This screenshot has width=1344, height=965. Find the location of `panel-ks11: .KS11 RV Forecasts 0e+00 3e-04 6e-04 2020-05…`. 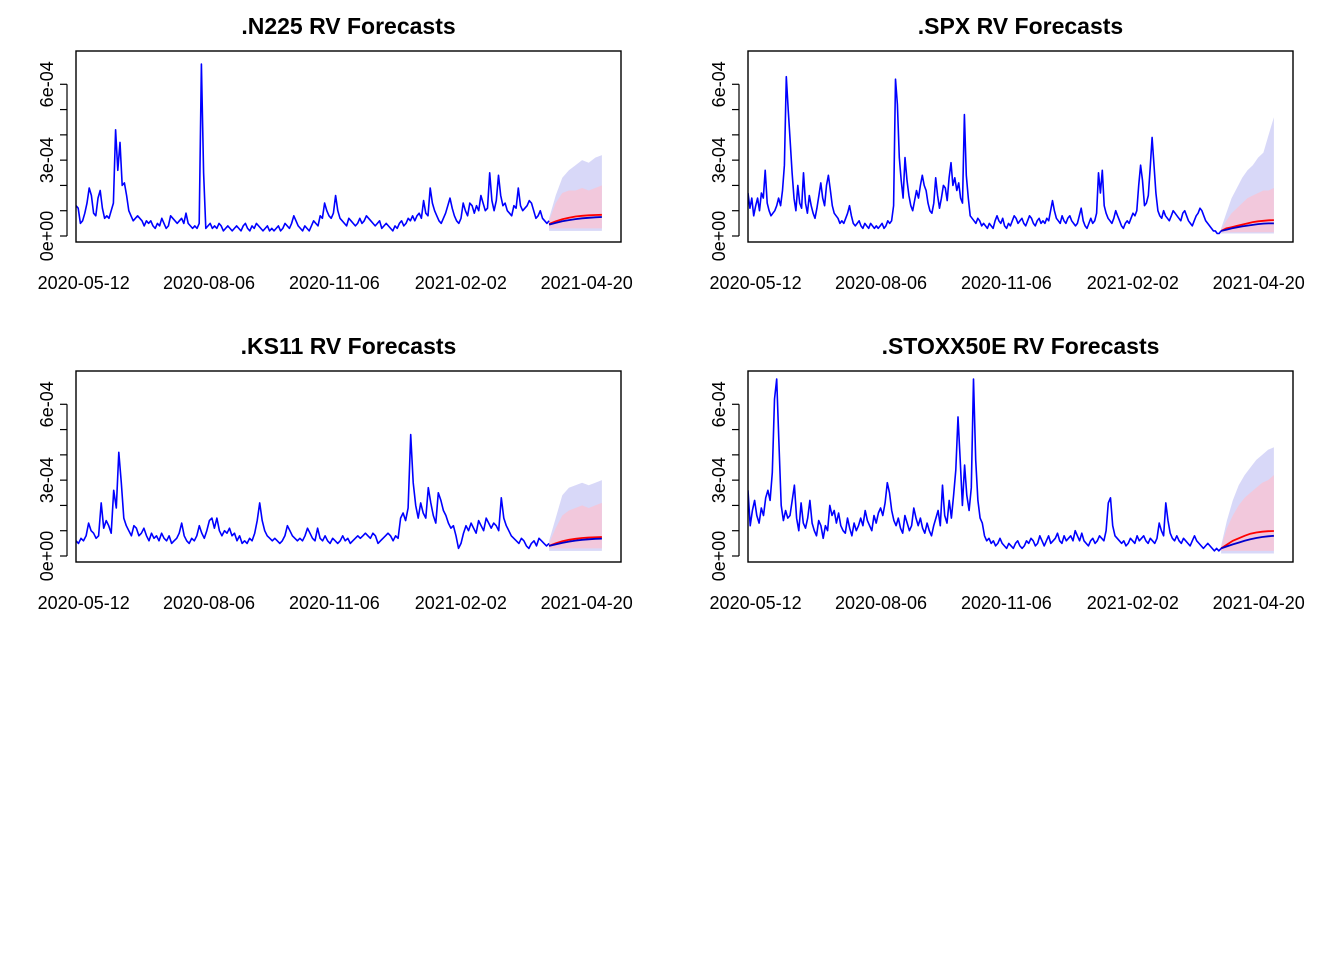

panel-ks11: .KS11 RV Forecasts 0e+00 3e-04 6e-04 2020-05… is located at coordinates (335, 473).